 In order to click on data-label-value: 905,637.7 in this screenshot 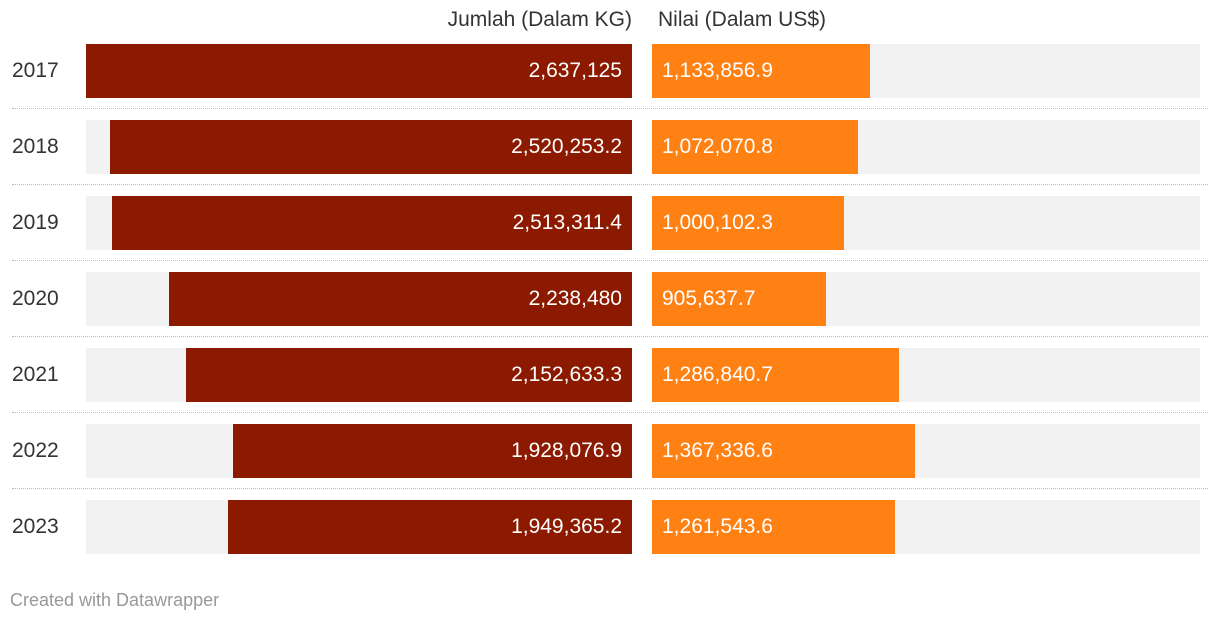, I will do `click(709, 298)`.